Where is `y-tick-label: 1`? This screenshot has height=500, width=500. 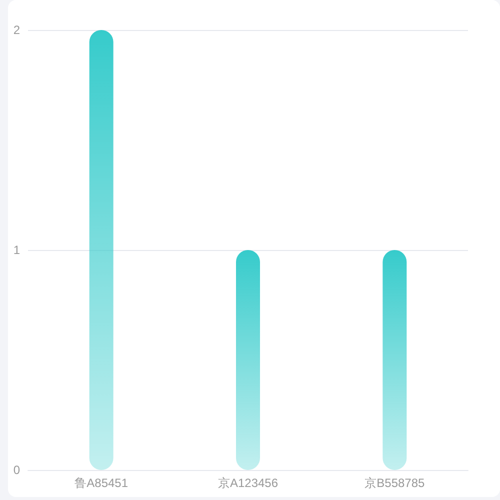 y-tick-label: 1 is located at coordinates (16, 250).